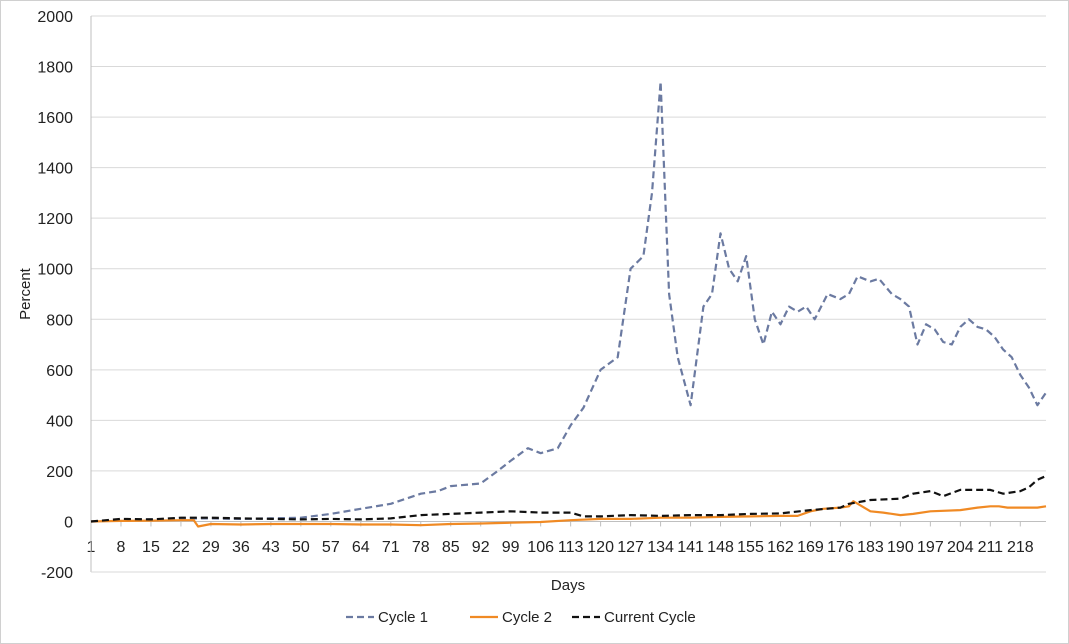 This screenshot has width=1069, height=644. Describe the element at coordinates (750, 547) in the screenshot. I see `x-tick-label: 155` at that location.